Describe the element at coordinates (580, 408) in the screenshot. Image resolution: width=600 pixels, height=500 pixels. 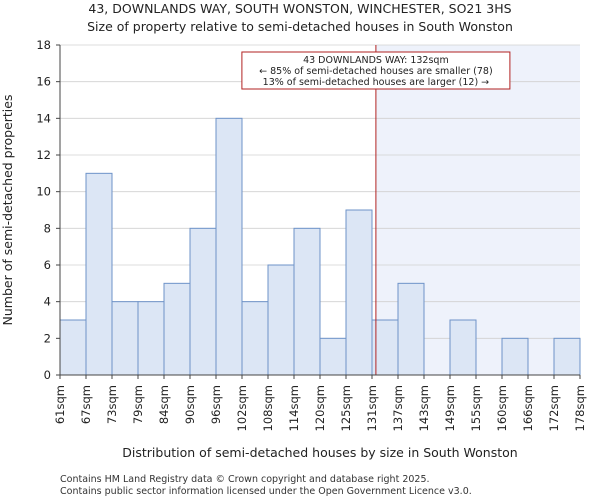
I see `x-tick-label: 178sqm` at that location.